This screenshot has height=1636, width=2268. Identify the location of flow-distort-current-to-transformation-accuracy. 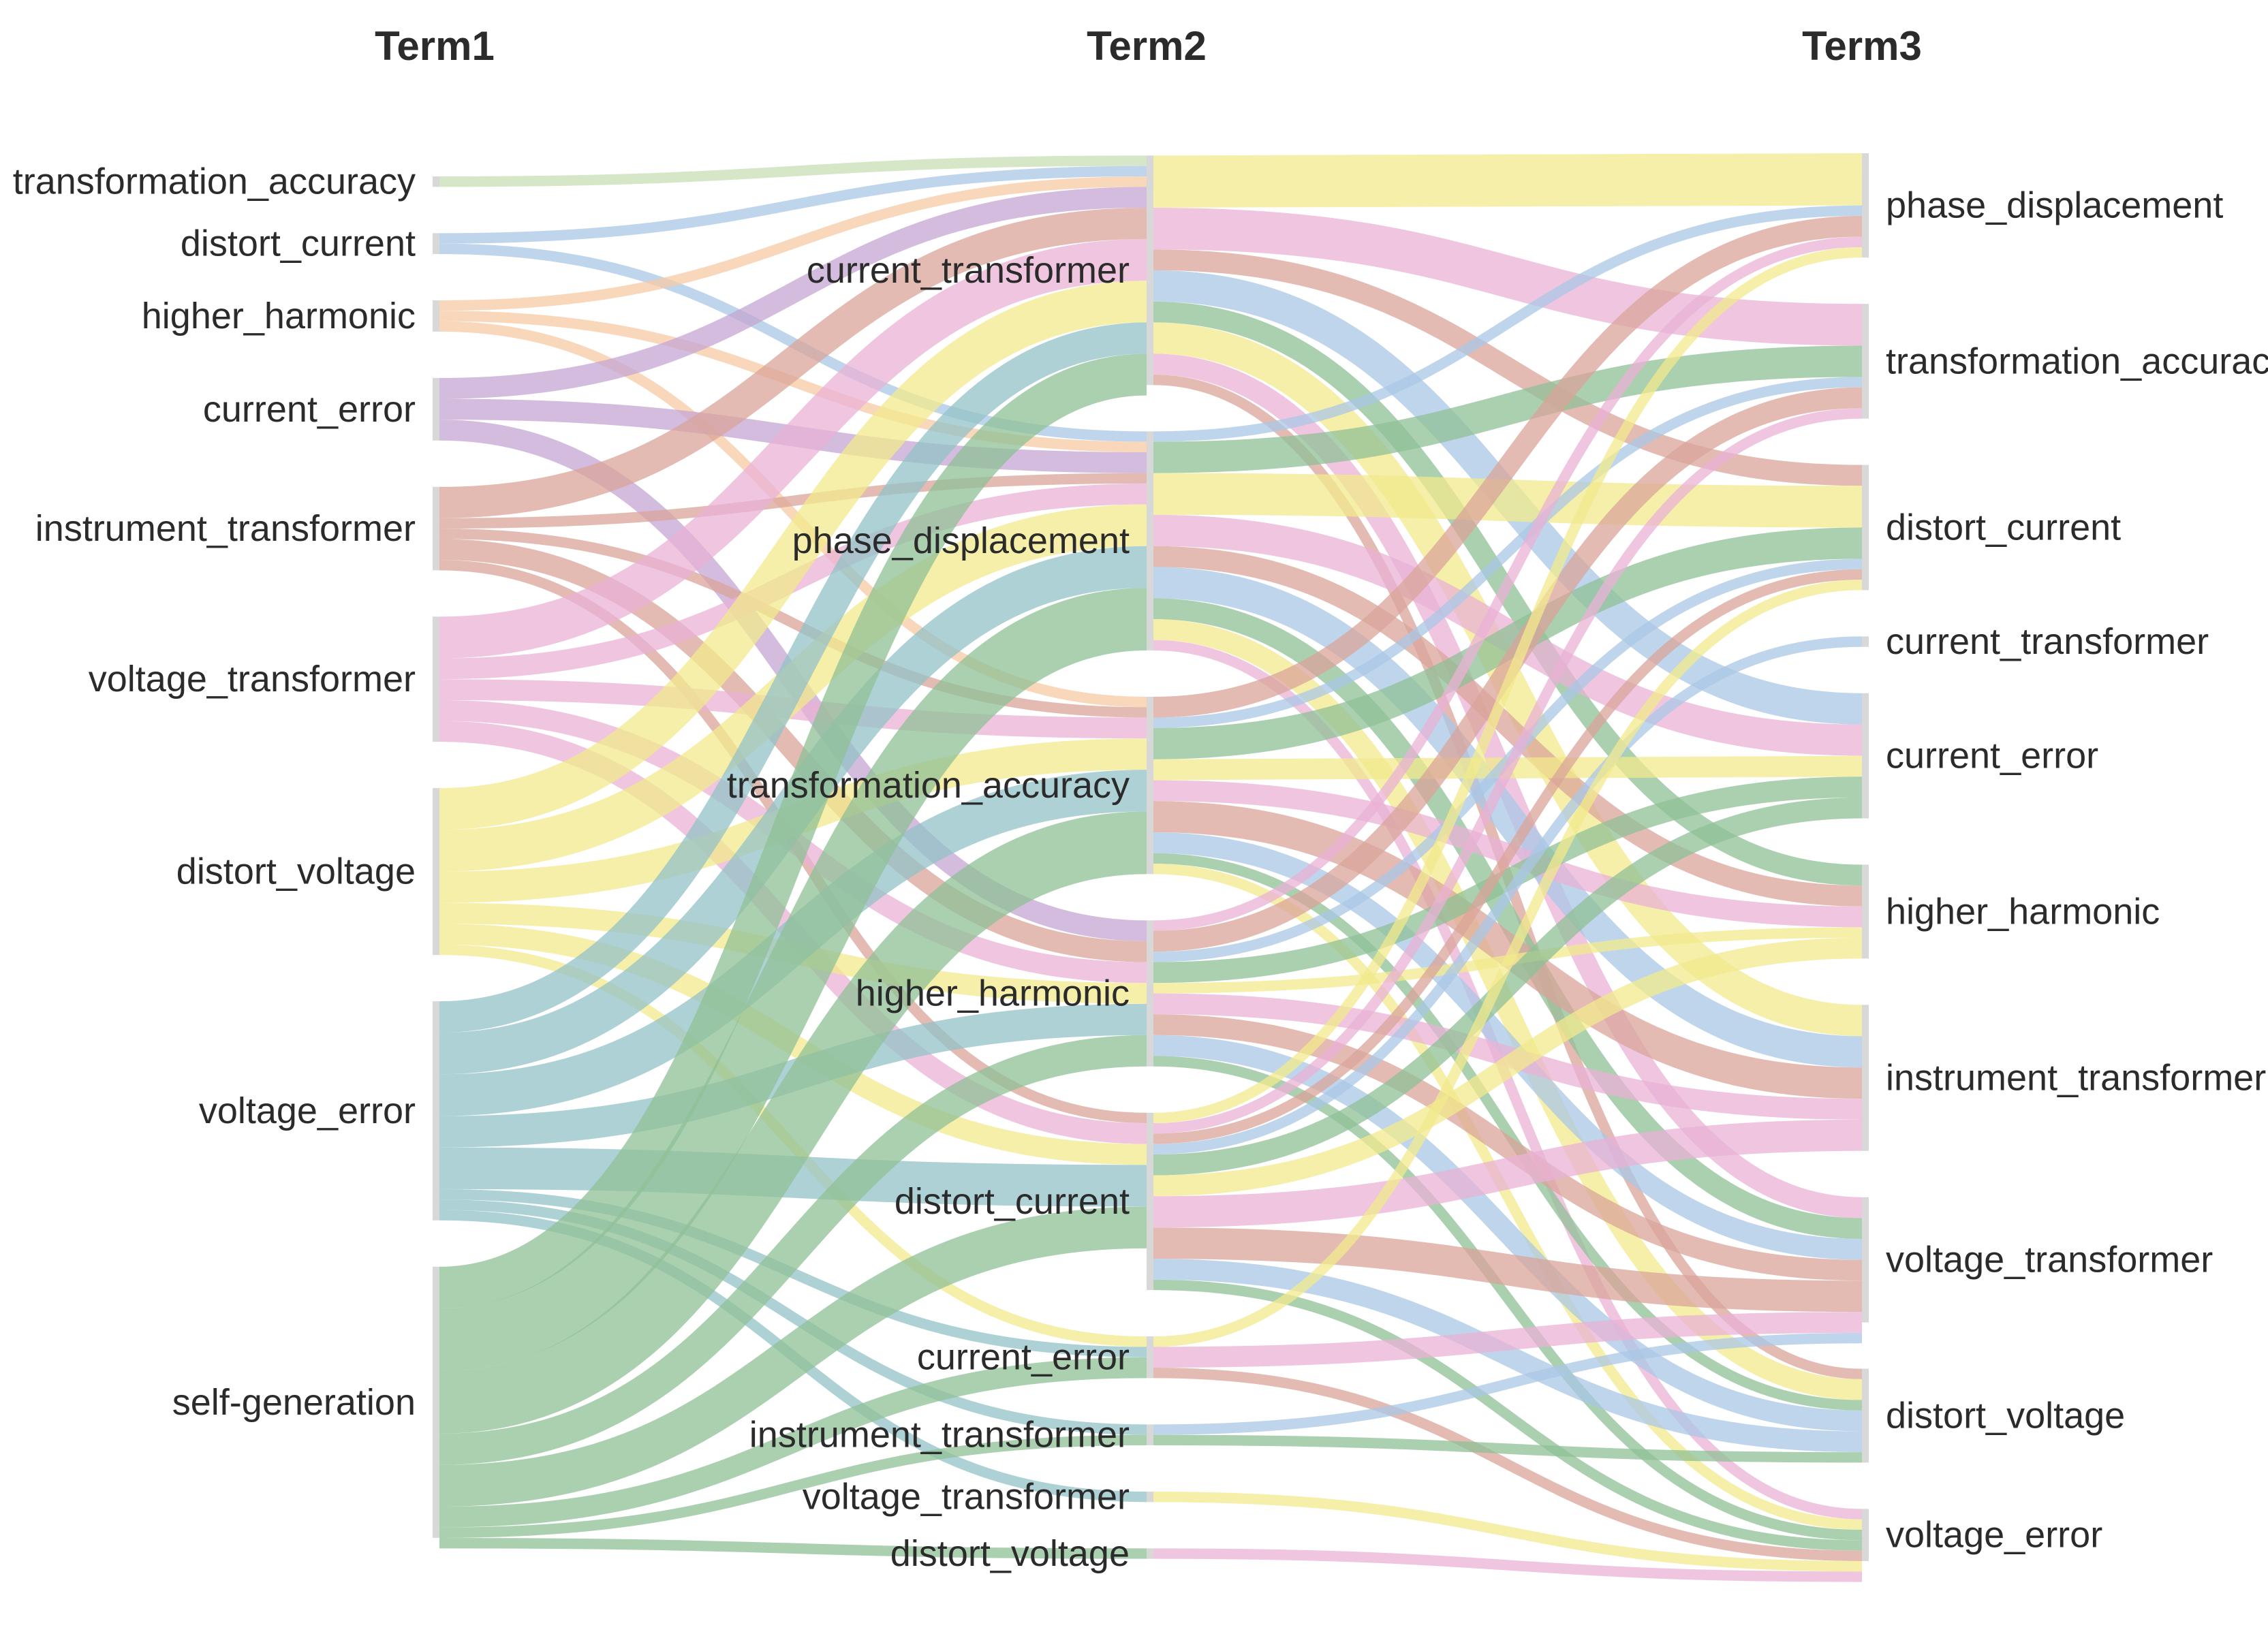
(1508, 771).